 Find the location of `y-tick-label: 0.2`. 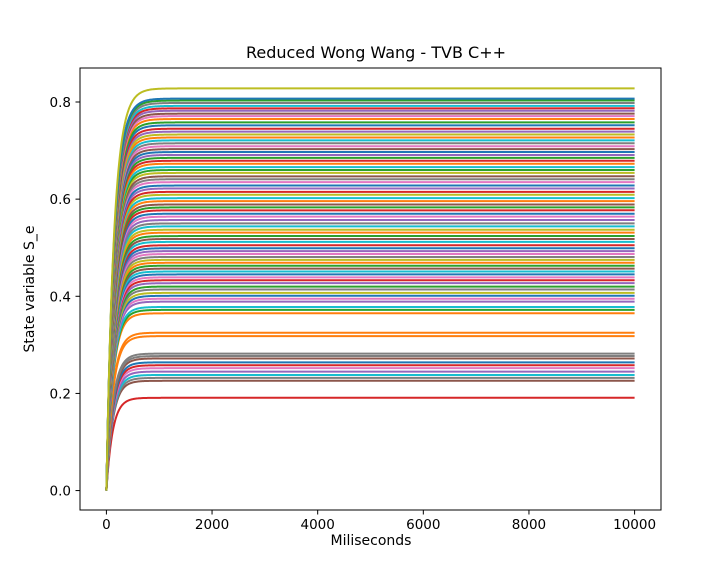

y-tick-label: 0.2 is located at coordinates (60, 394).